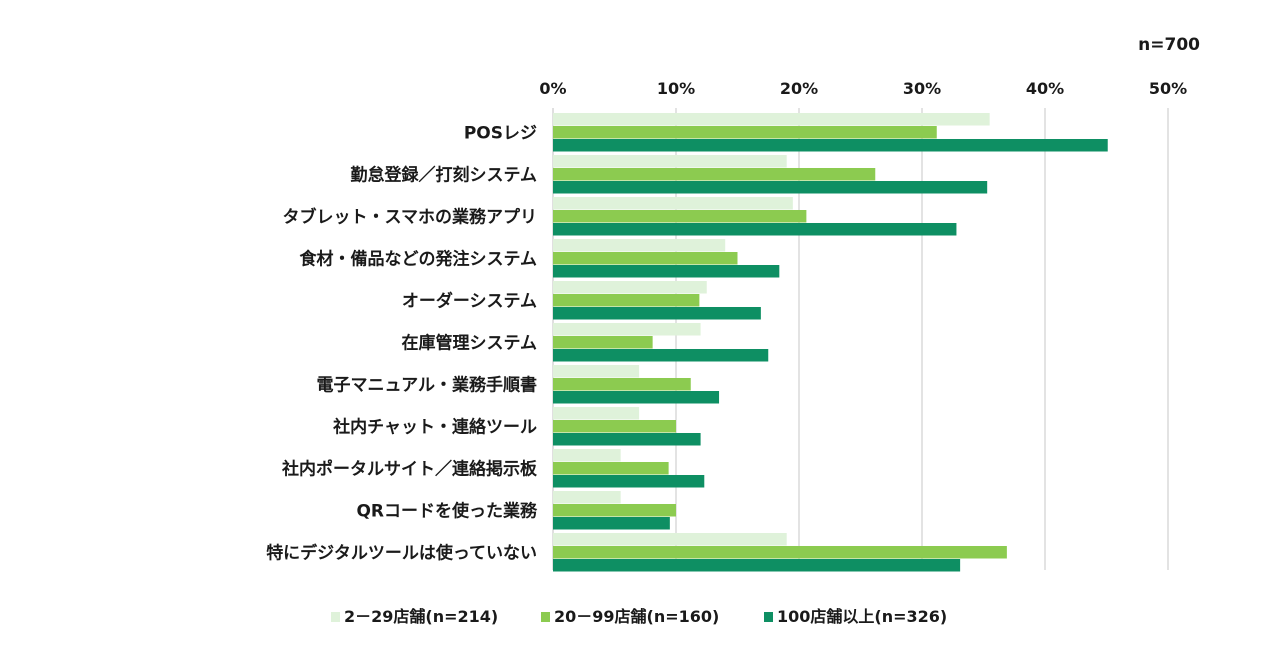 The height and width of the screenshot is (651, 1280). What do you see at coordinates (409, 468) in the screenshot?
I see `category-label: 社内ポータルサイト／連絡掲示板` at bounding box center [409, 468].